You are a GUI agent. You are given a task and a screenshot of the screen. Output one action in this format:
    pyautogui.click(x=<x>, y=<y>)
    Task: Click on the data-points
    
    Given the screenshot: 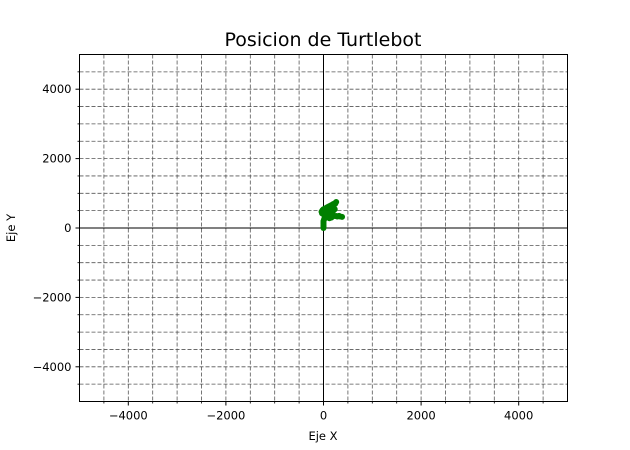 What is the action you would take?
    pyautogui.click(x=332, y=214)
    